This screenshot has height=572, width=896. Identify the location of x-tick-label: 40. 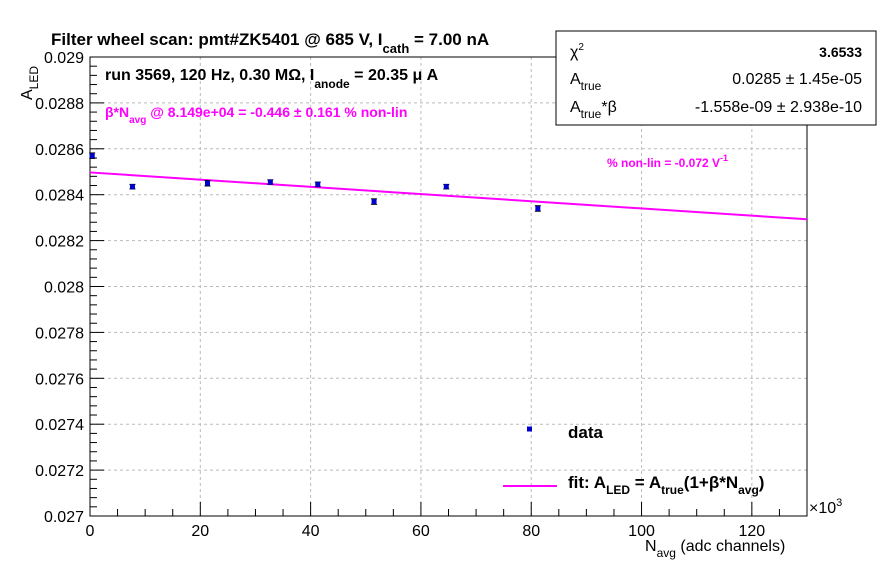
(311, 531).